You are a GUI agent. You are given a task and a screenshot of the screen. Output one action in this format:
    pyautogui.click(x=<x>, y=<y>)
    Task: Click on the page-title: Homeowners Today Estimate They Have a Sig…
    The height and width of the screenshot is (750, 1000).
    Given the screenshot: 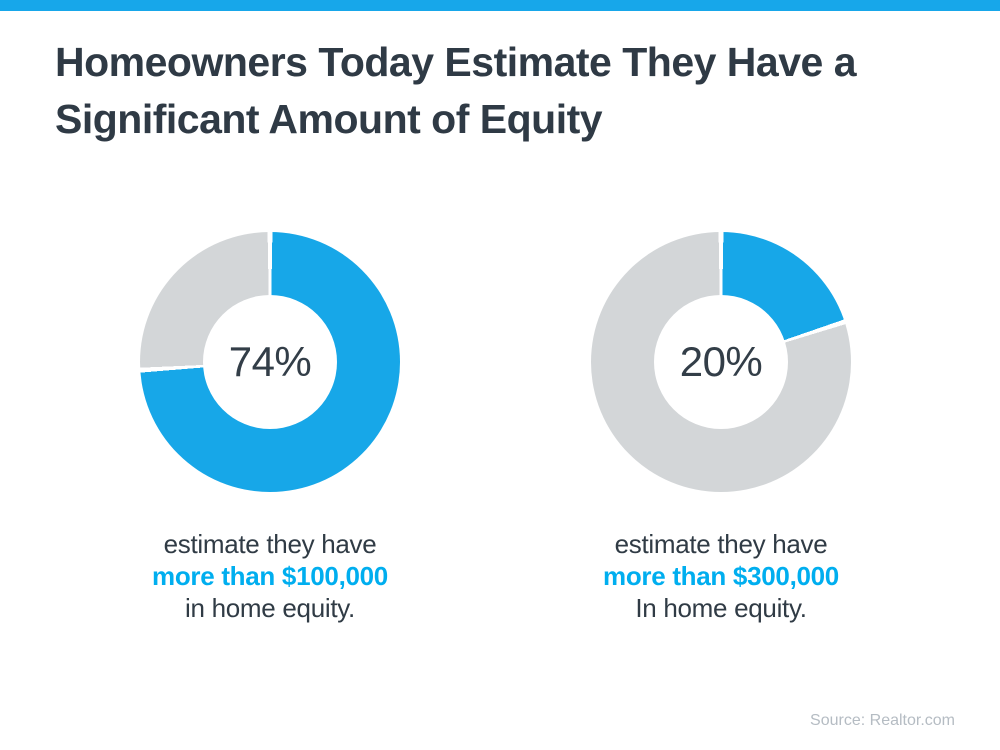 What is the action you would take?
    pyautogui.click(x=510, y=91)
    